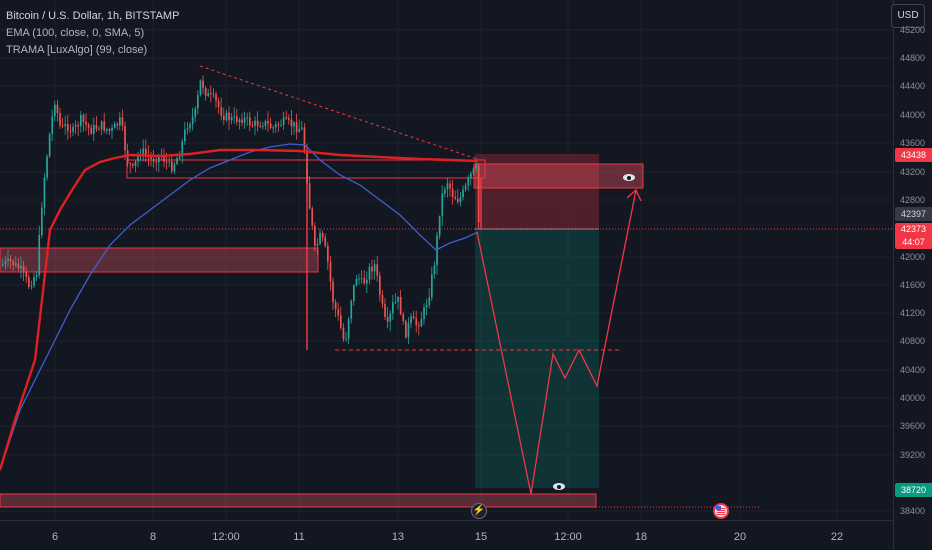 The image size is (932, 550). I want to click on position-stop-area, so click(537, 191).